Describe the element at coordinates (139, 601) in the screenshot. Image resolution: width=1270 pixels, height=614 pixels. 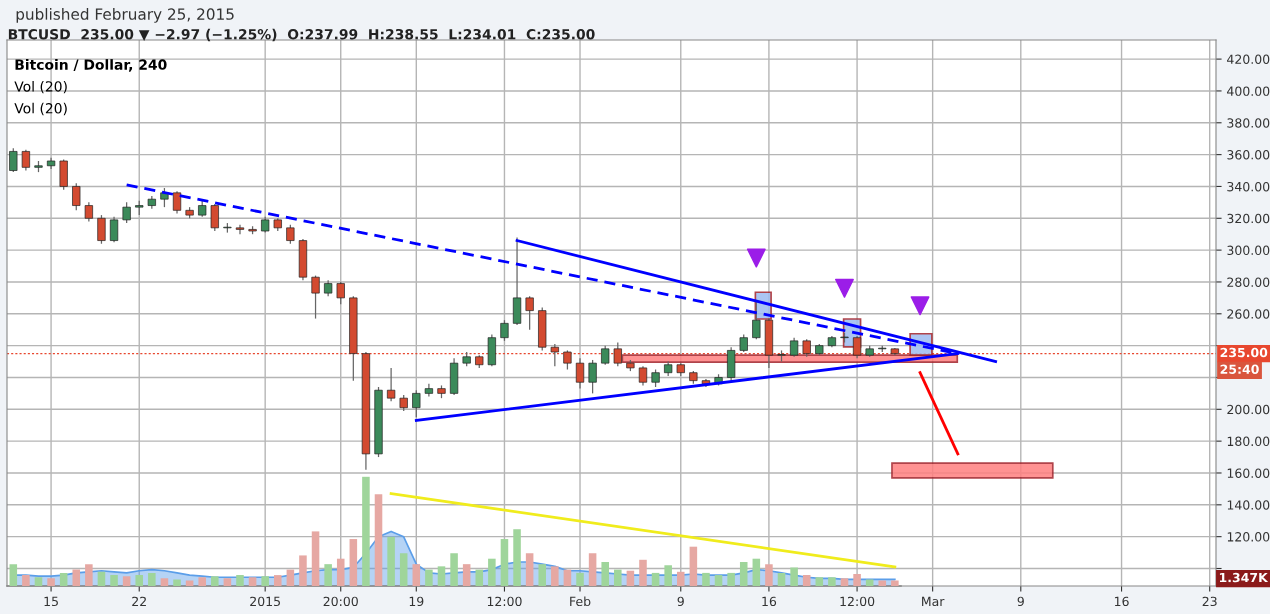
I see `x-tick-label: 22` at that location.